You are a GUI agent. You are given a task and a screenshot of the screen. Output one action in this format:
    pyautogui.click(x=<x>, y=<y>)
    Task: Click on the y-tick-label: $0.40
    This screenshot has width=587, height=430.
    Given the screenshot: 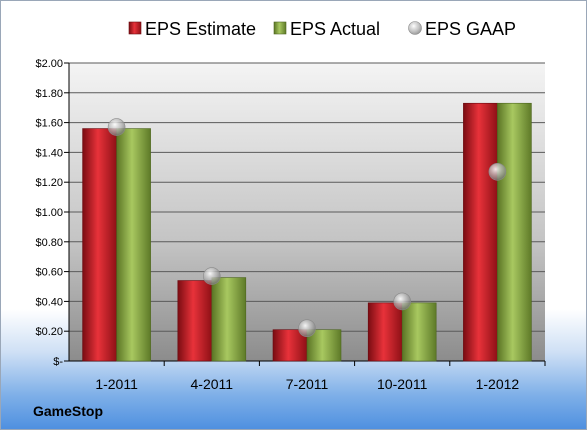 What is the action you would take?
    pyautogui.click(x=49, y=302)
    